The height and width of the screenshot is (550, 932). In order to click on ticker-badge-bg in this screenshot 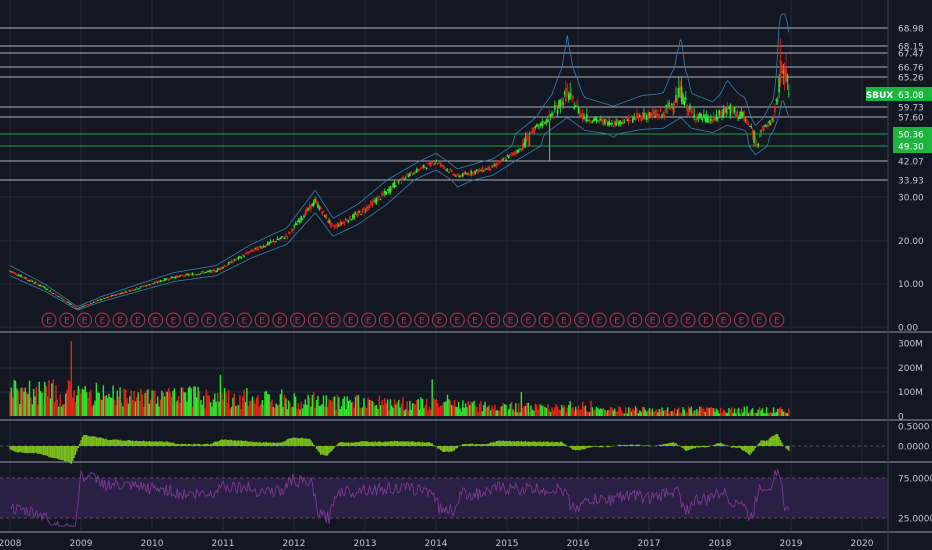, I will do `click(879, 94)`.